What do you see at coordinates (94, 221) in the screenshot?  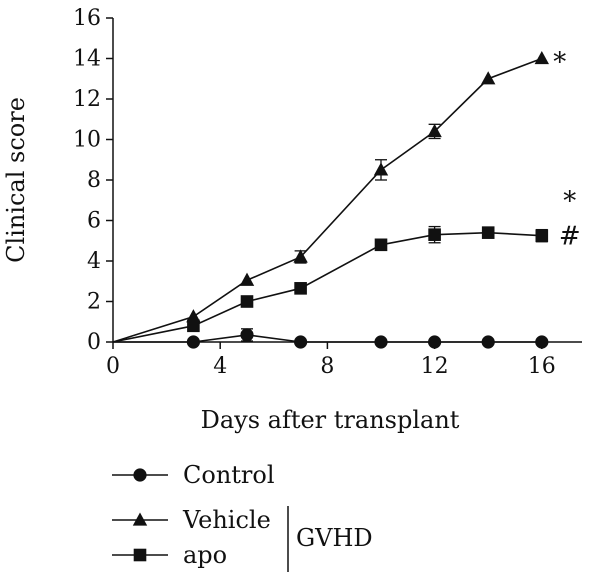 I see `y-tick-label: 6` at bounding box center [94, 221].